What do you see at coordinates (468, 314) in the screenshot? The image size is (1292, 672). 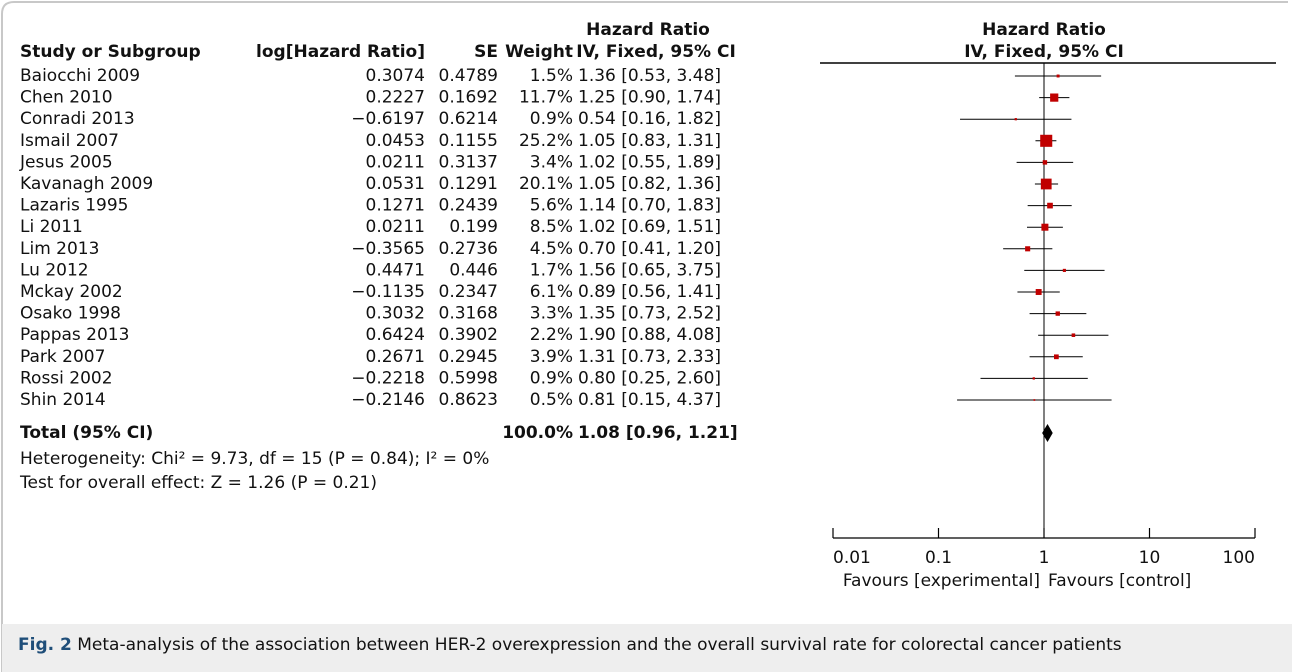 I see `se: 0.3168` at bounding box center [468, 314].